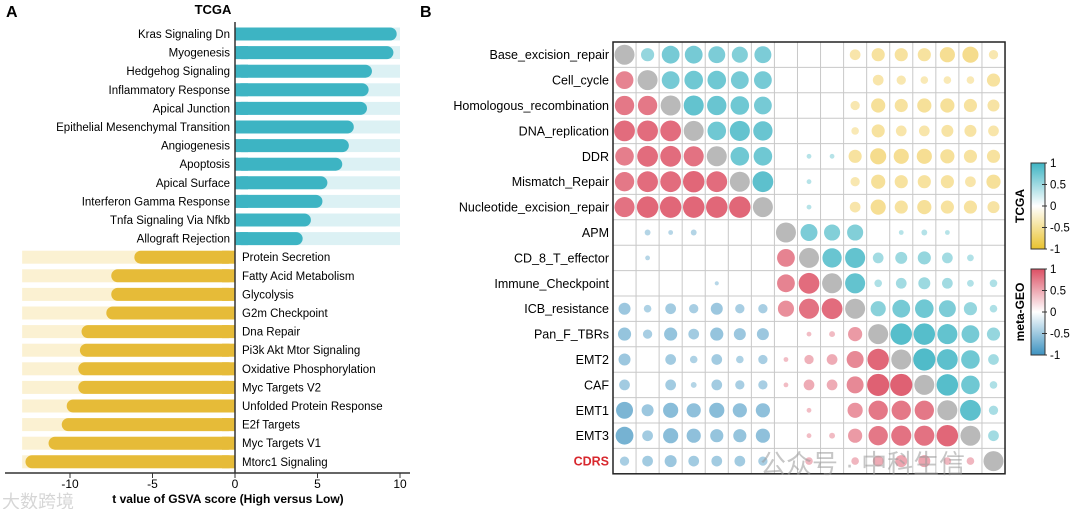 The image size is (1080, 509). I want to click on row-label: EMT1, so click(592, 411).